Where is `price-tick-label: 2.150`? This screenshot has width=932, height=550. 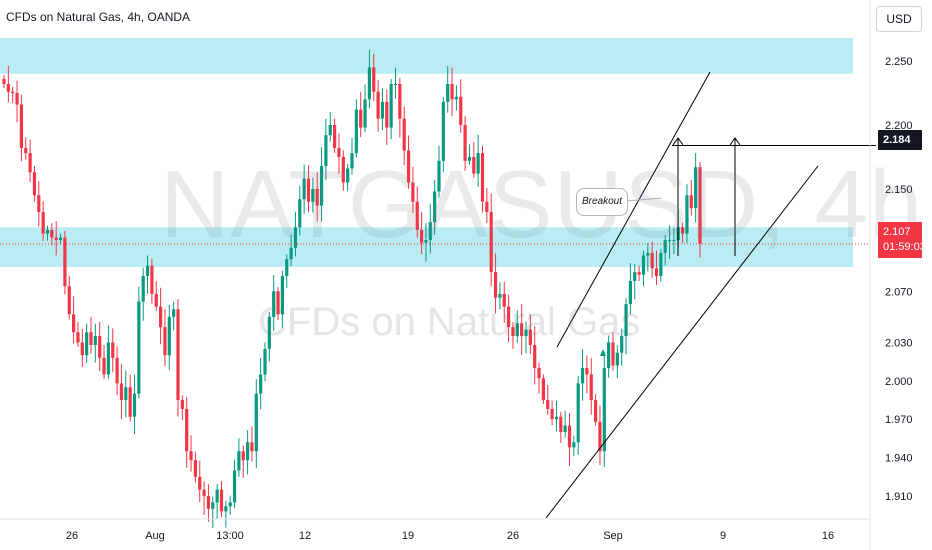
price-tick-label: 2.150 is located at coordinates (899, 190).